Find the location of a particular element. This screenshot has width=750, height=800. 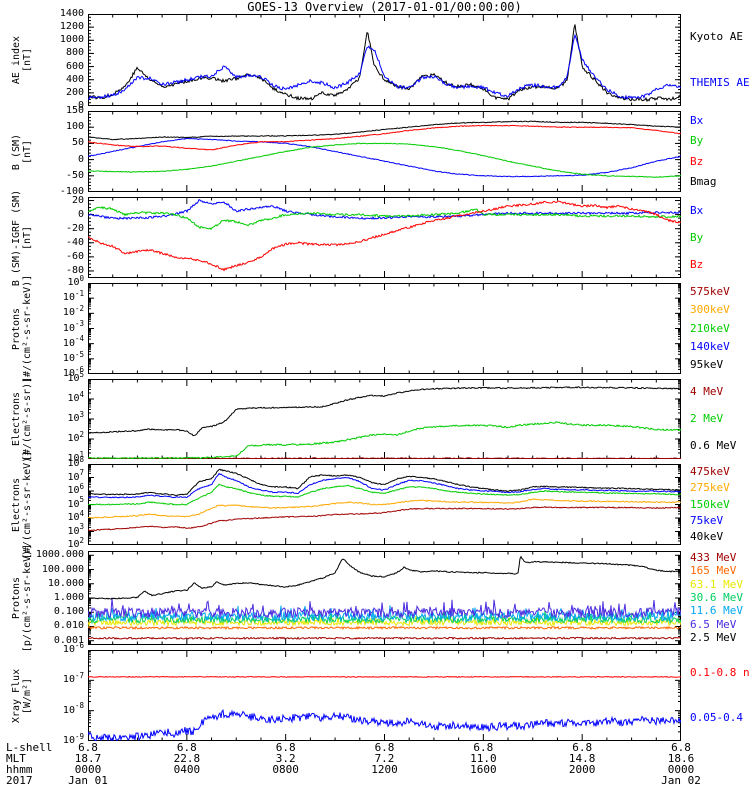

y-tick-label: 200 is located at coordinates (74, 92).